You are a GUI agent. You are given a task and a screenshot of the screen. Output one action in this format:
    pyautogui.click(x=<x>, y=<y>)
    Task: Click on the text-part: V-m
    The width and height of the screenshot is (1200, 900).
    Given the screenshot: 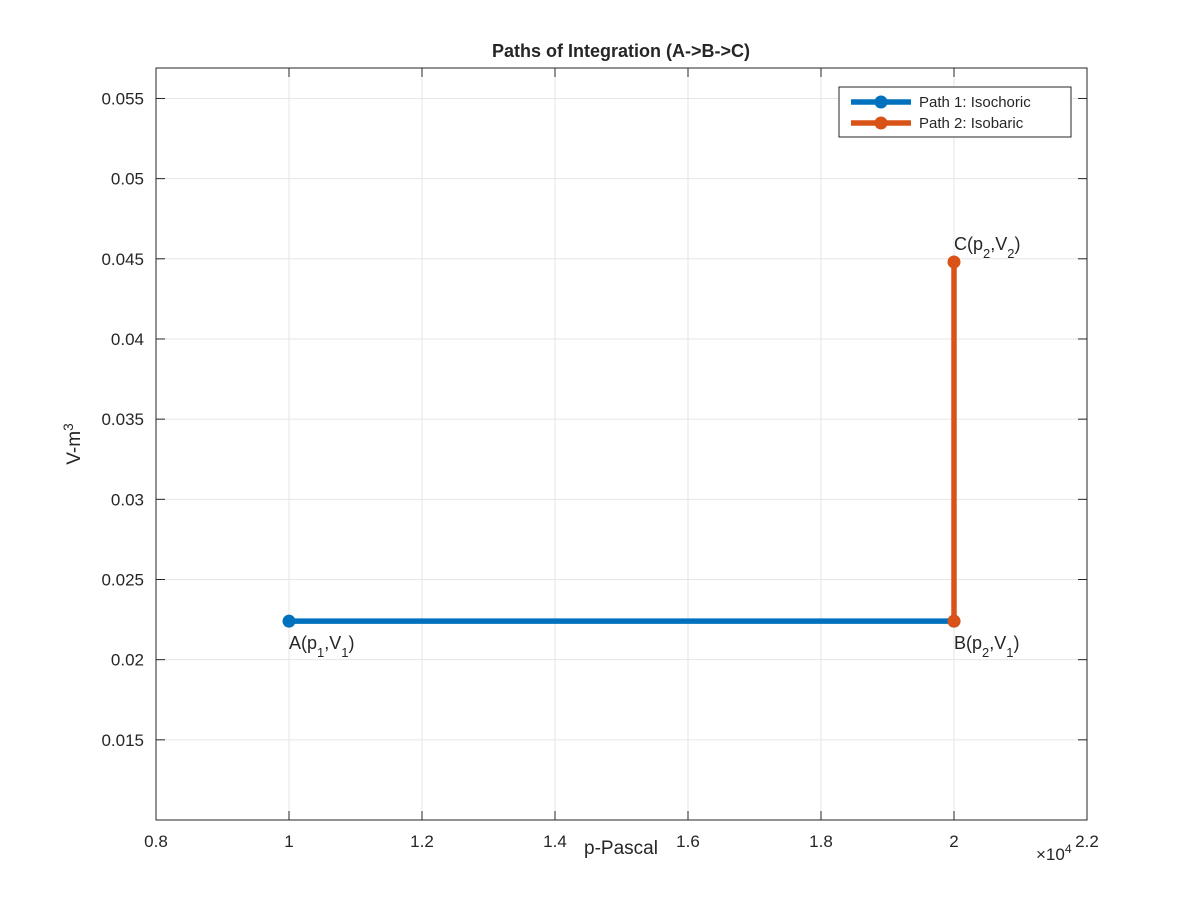 What is the action you would take?
    pyautogui.click(x=74, y=448)
    